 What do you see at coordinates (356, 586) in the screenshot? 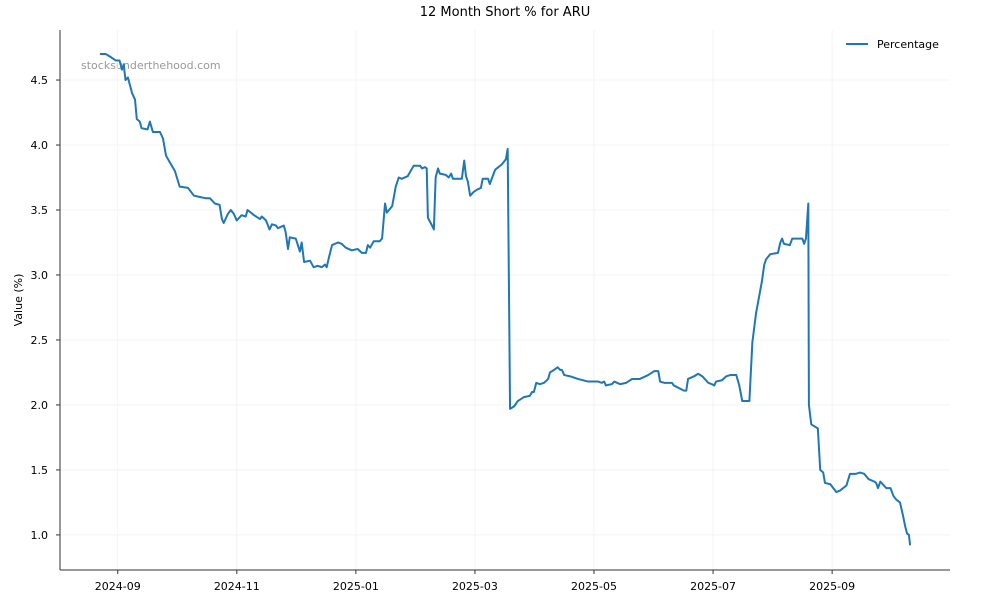
I see `x-tick-label: 2025-01` at bounding box center [356, 586].